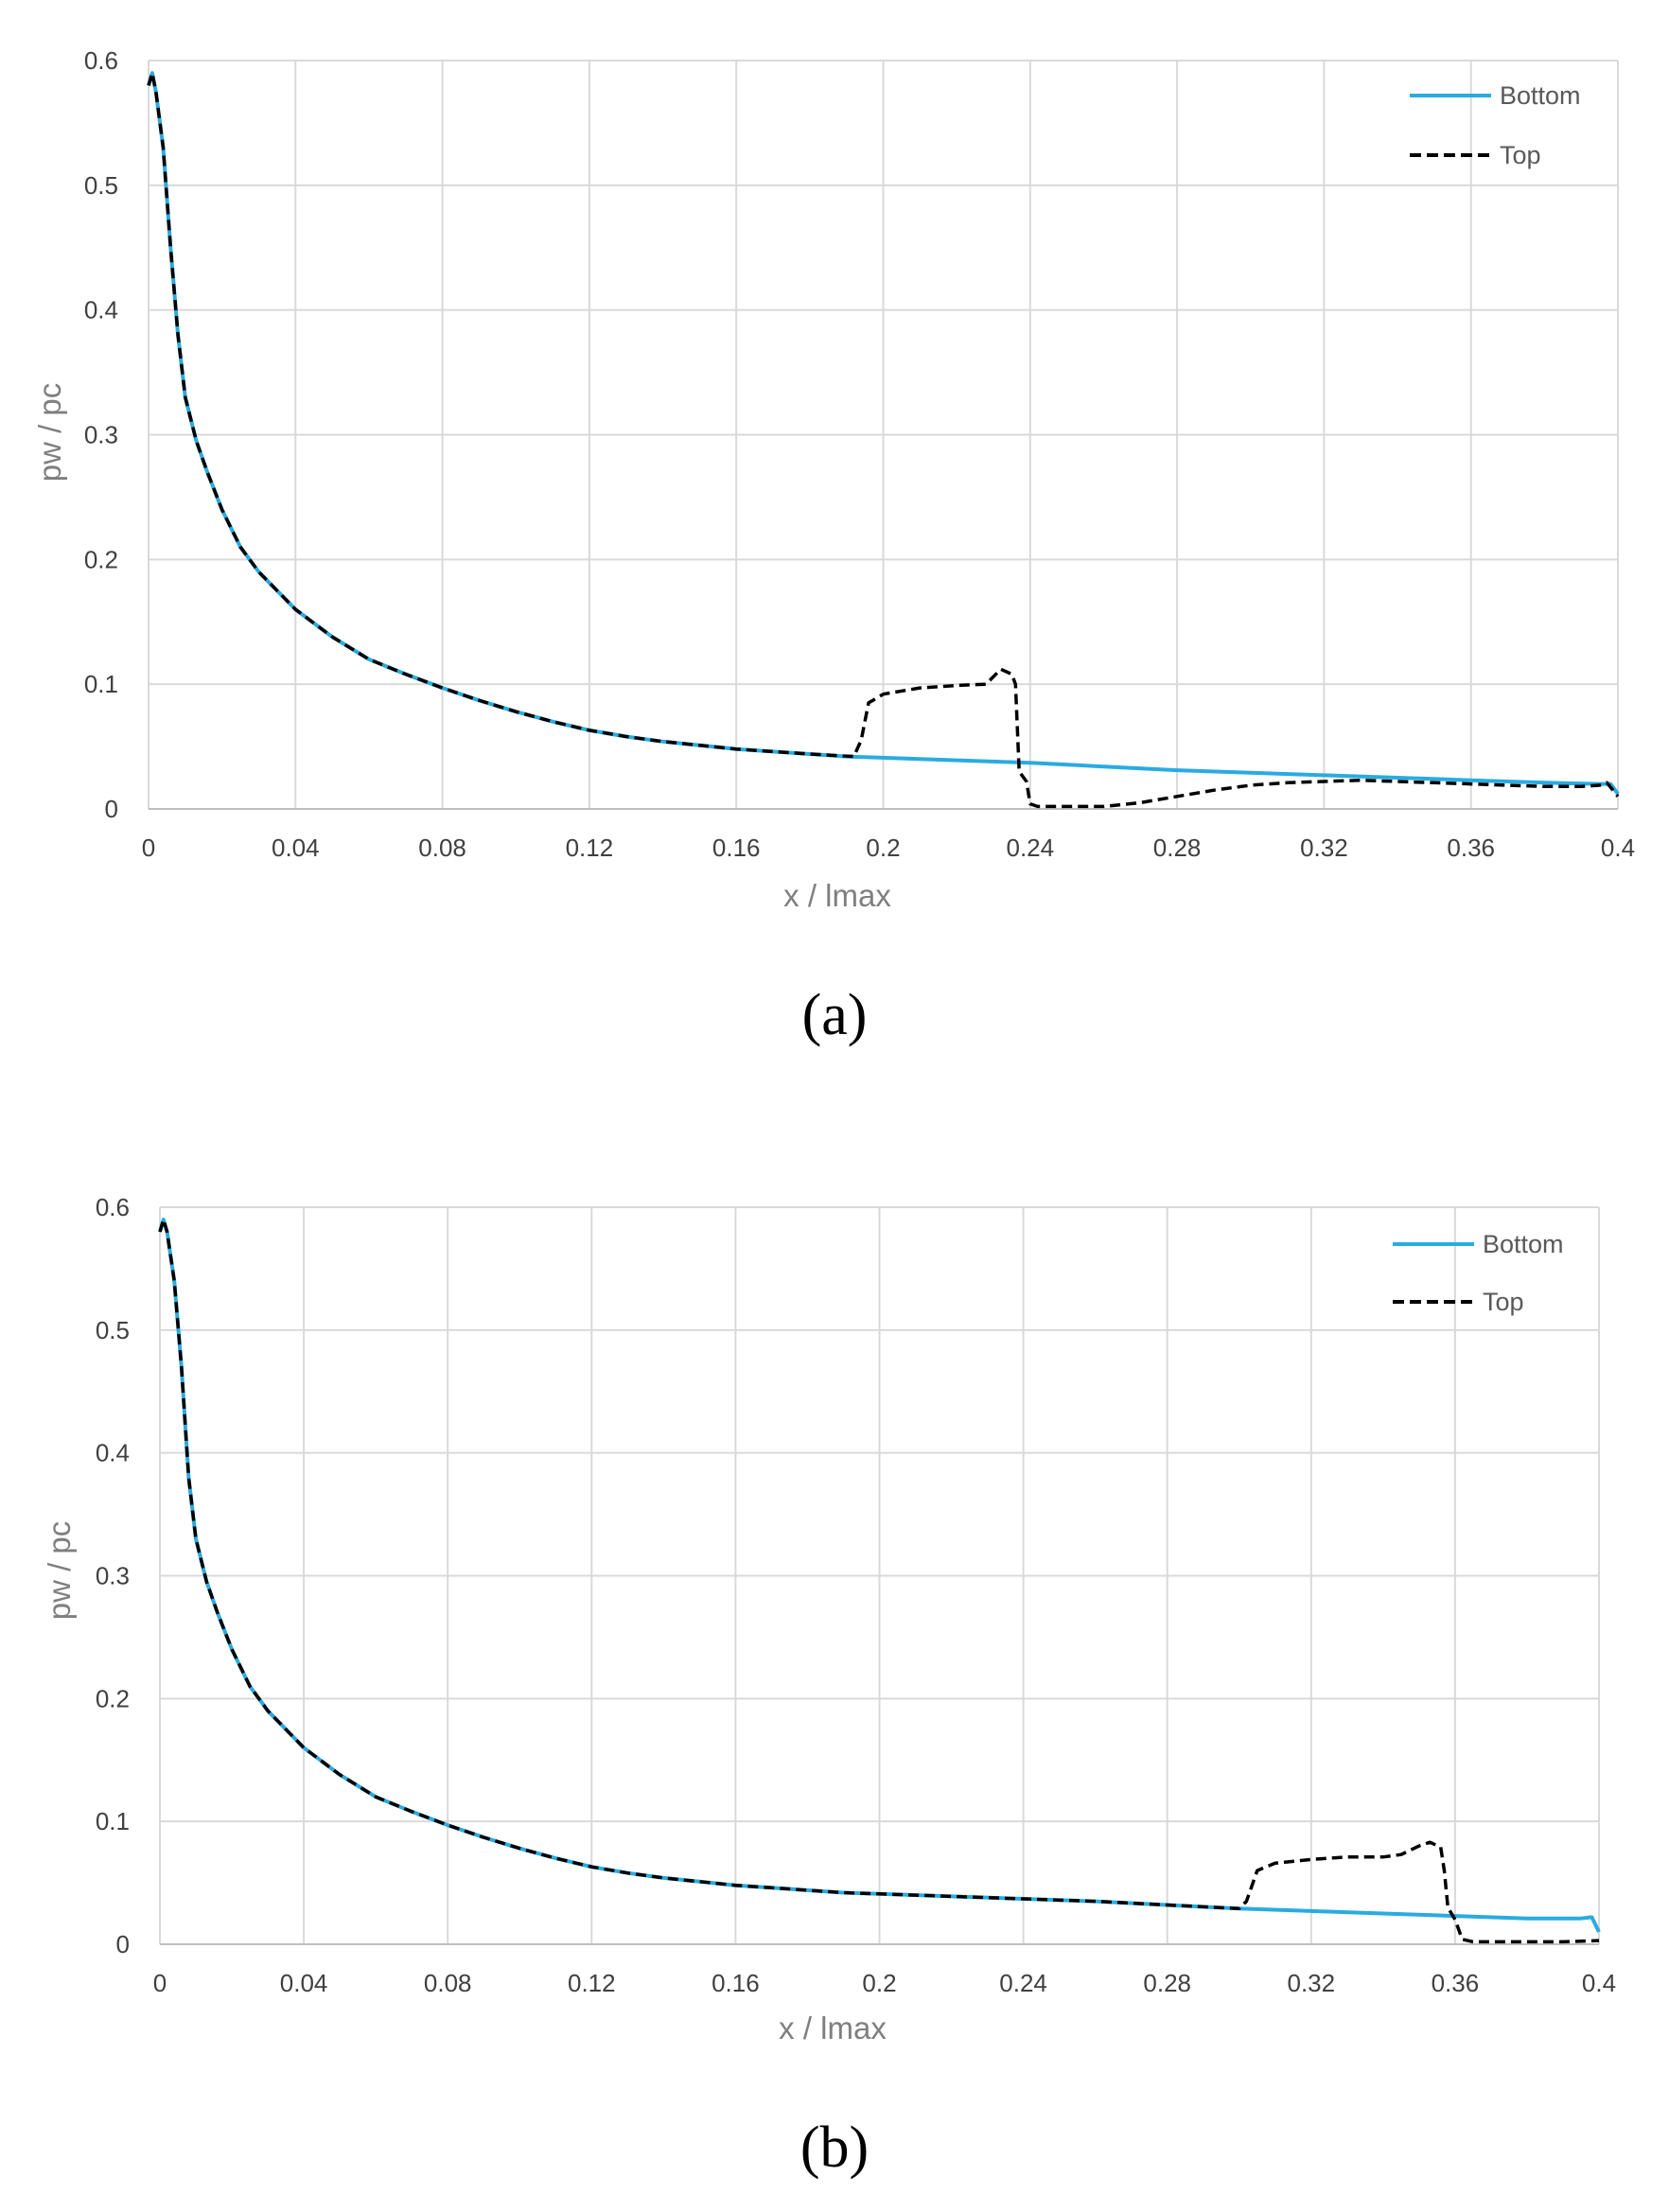 The width and height of the screenshot is (1669, 2212). What do you see at coordinates (833, 2027) in the screenshot?
I see `chart-b-x-axis-label: x / lmax` at bounding box center [833, 2027].